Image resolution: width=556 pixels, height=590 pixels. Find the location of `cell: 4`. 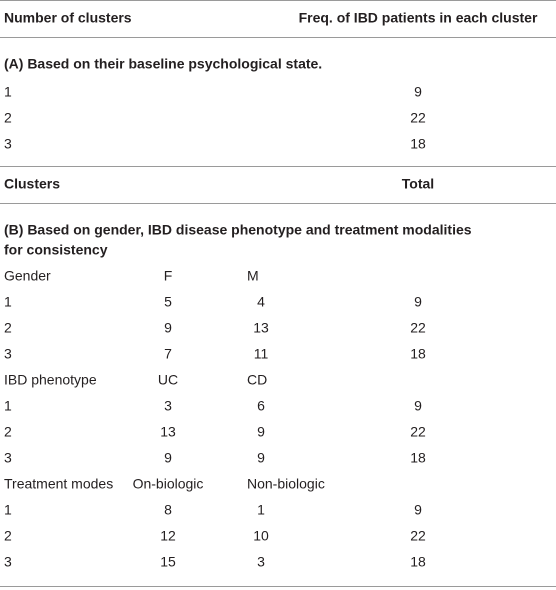

cell: 4 is located at coordinates (261, 302).